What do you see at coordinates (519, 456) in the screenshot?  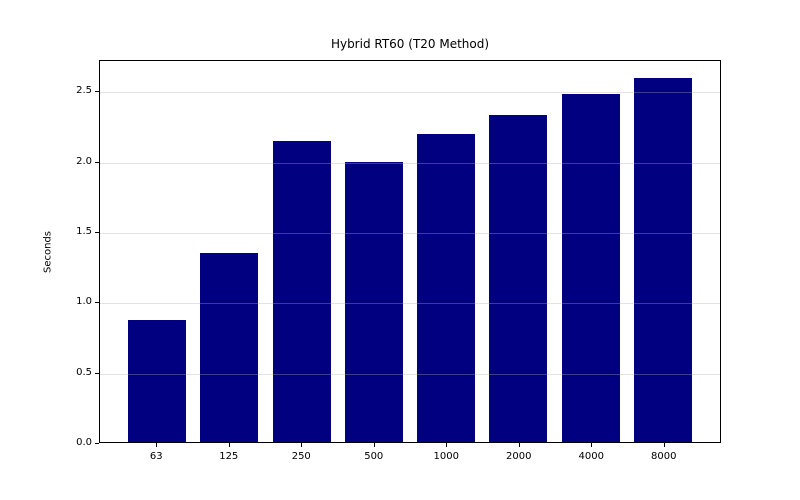 I see `x-tick-label: 2000` at bounding box center [519, 456].